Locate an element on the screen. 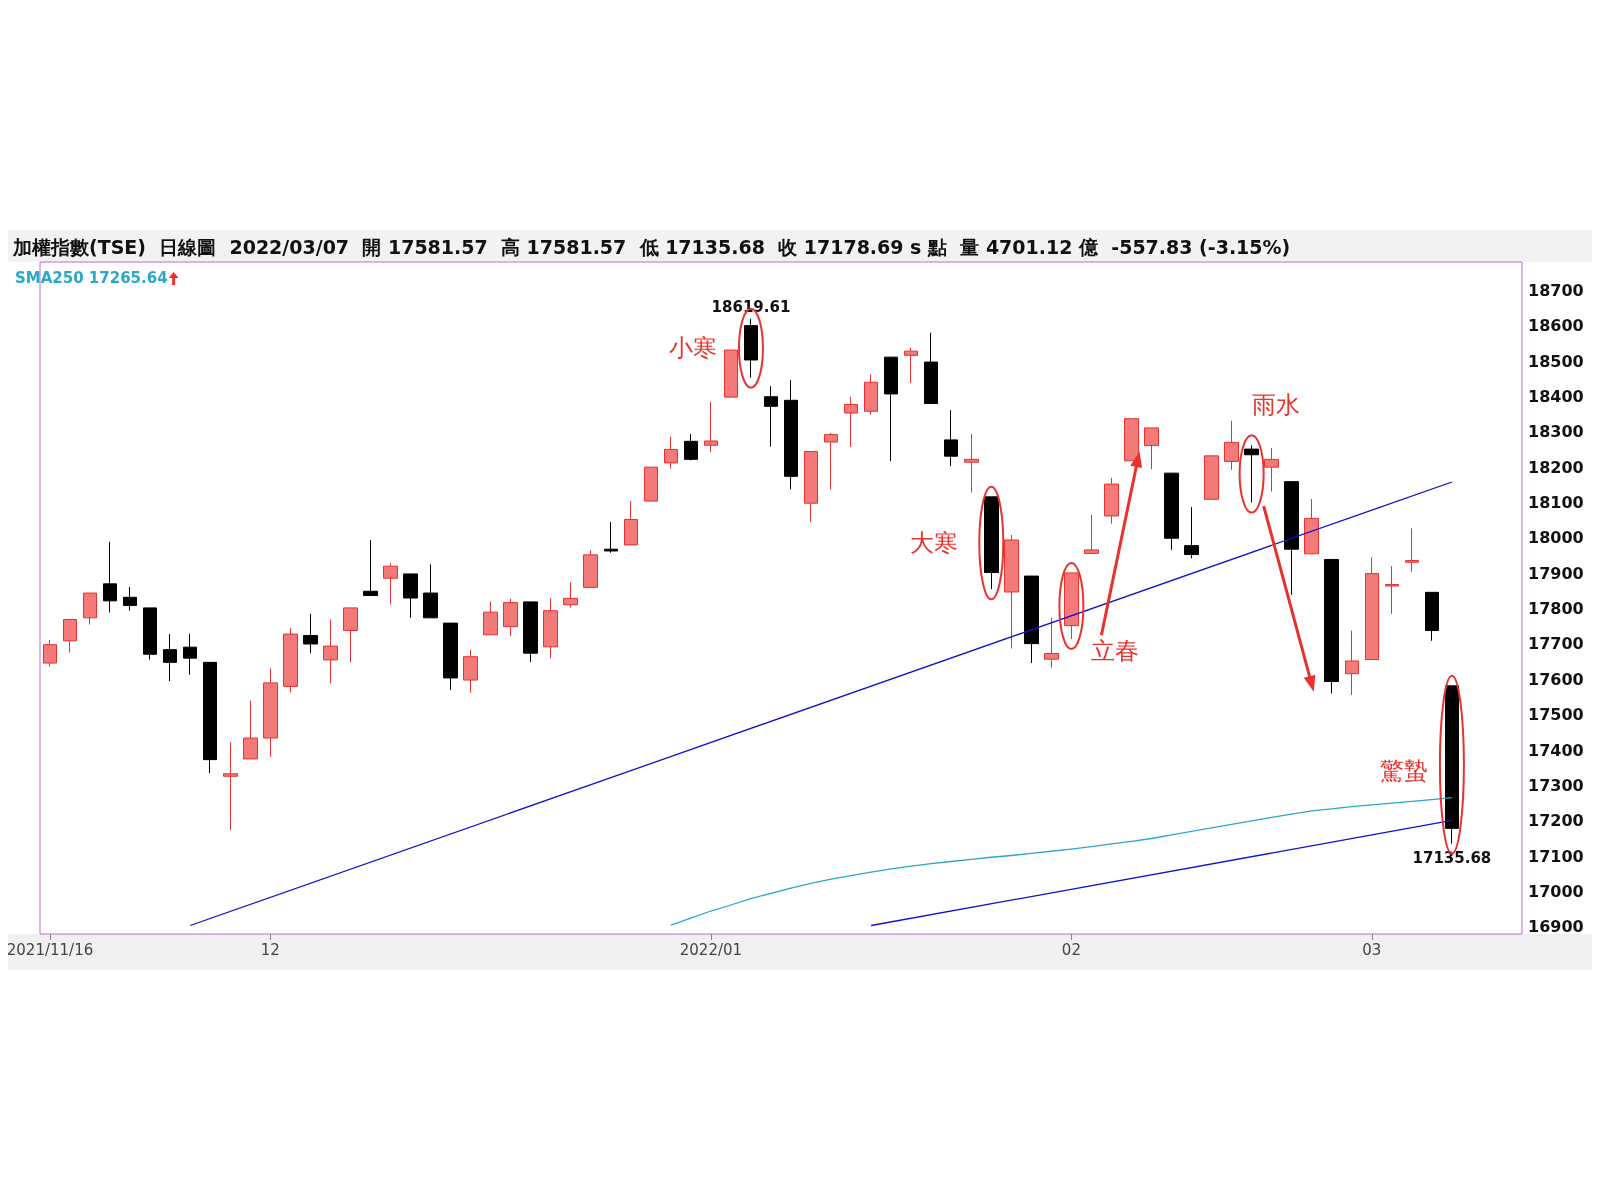 The image size is (1600, 1200). y-tick-label: 18500 is located at coordinates (1556, 361).